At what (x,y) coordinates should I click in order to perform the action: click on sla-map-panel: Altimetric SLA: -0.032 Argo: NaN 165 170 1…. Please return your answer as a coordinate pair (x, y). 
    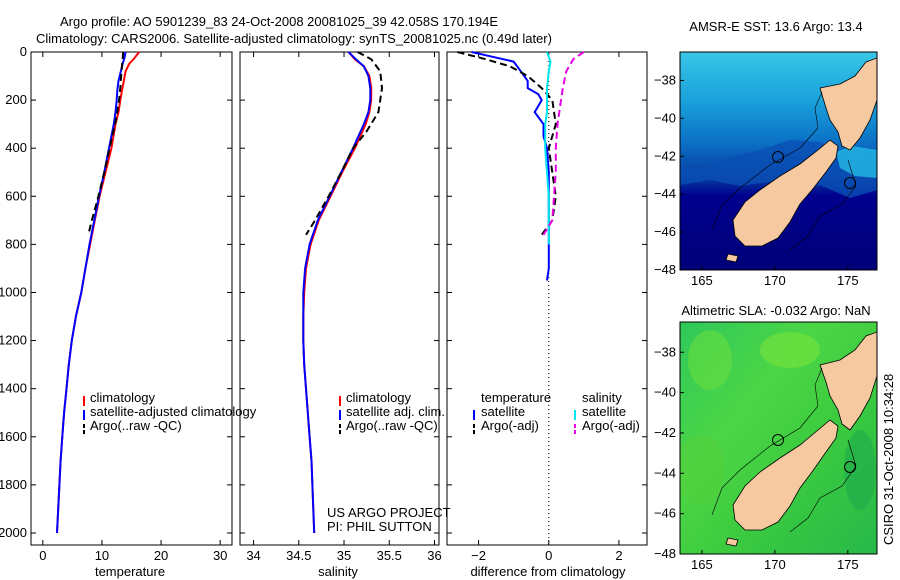
    Looking at the image, I should click on (766, 437).